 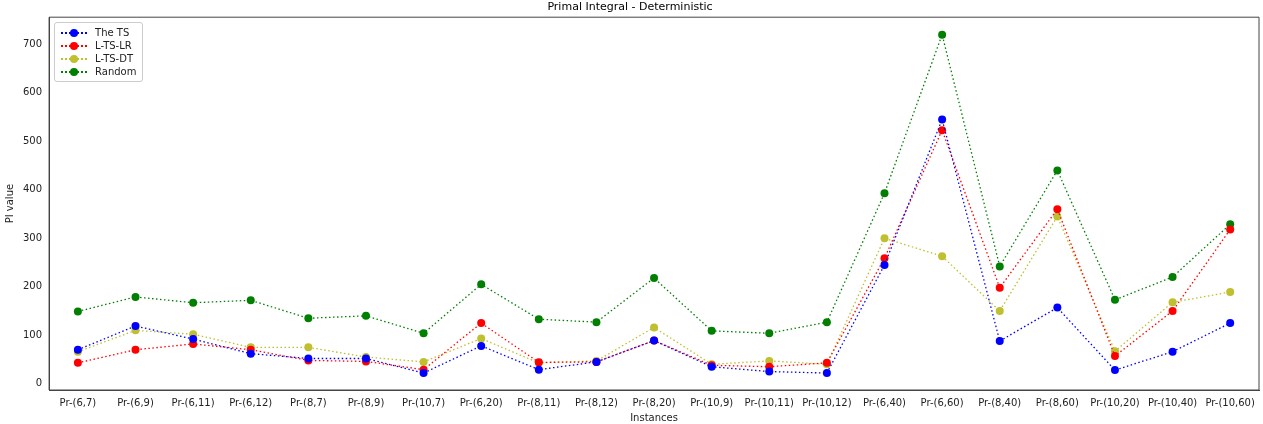 What do you see at coordinates (630, 7) in the screenshot?
I see `chart-title: Primal Integral - Deterministic` at bounding box center [630, 7].